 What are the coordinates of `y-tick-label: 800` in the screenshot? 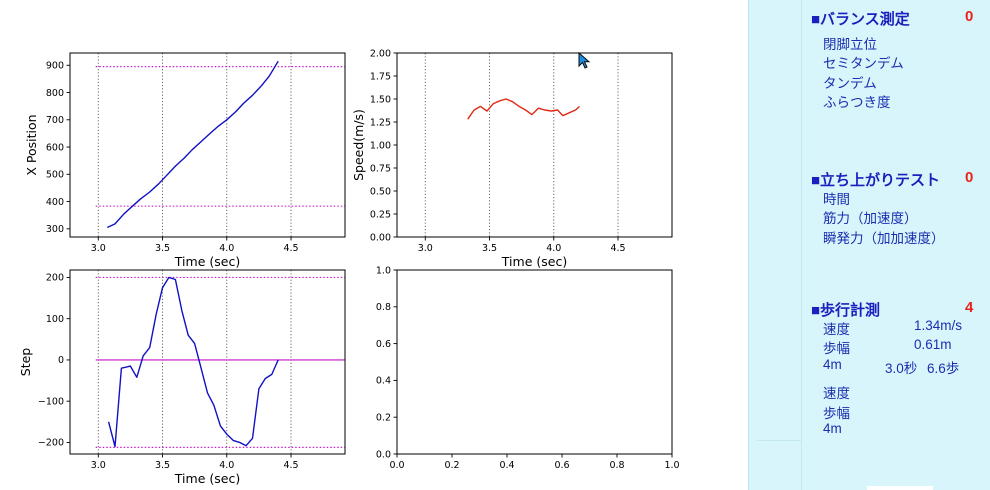 It's located at (55, 93).